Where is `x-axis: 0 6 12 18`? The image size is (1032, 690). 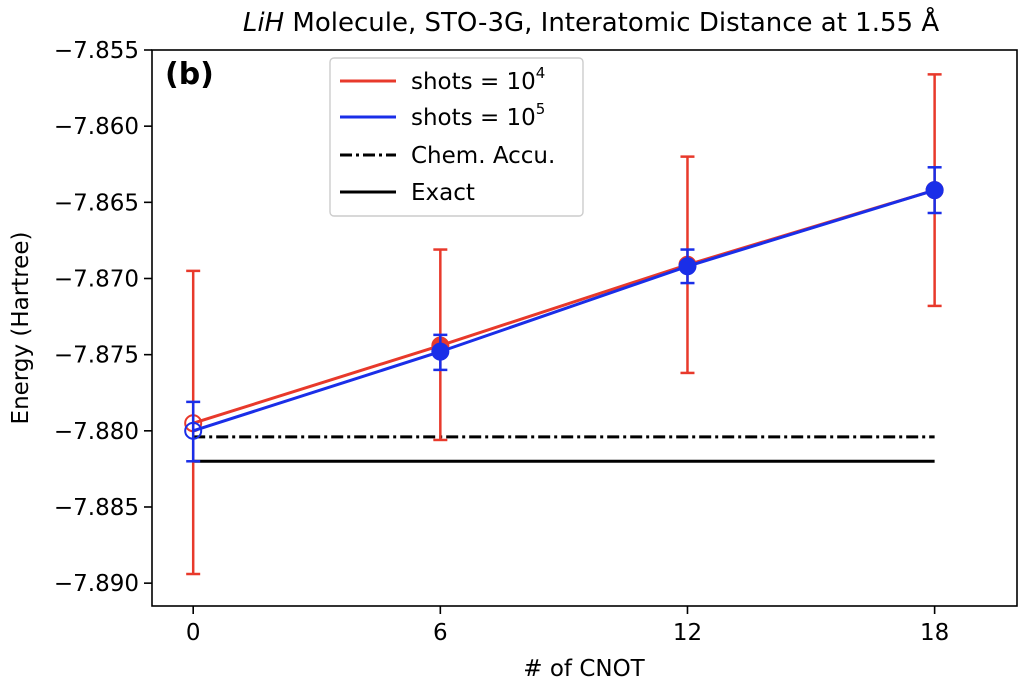
x-axis: 0 6 12 18 is located at coordinates (567, 626).